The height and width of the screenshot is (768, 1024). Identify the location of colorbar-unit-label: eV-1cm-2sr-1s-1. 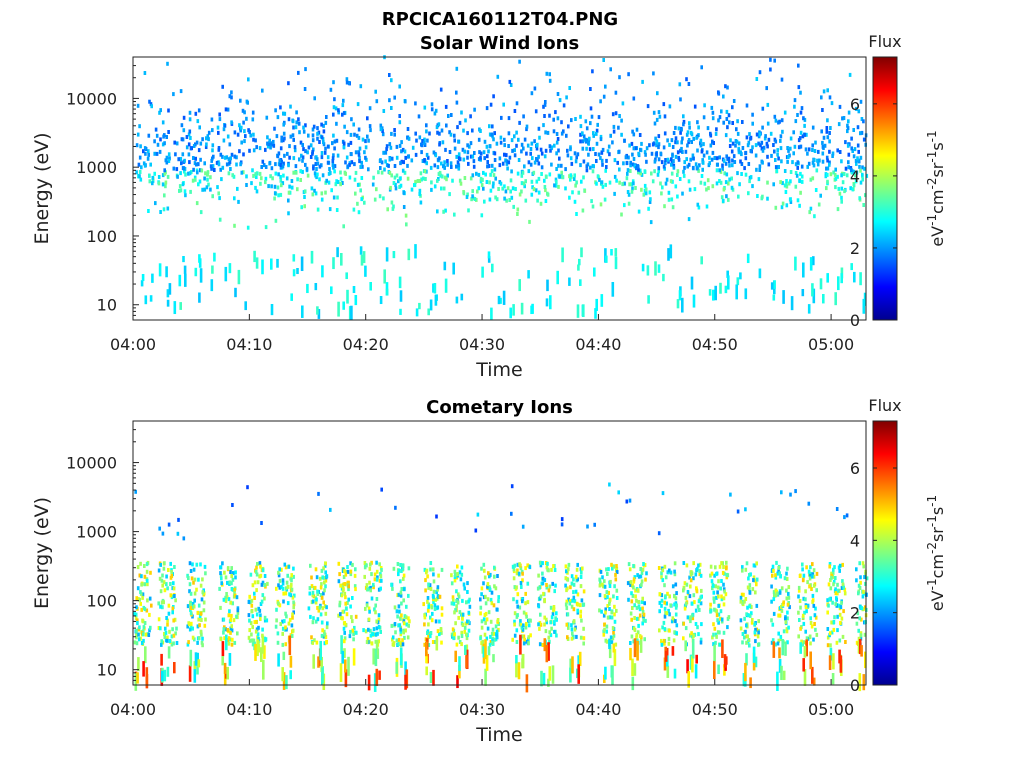
(936, 188).